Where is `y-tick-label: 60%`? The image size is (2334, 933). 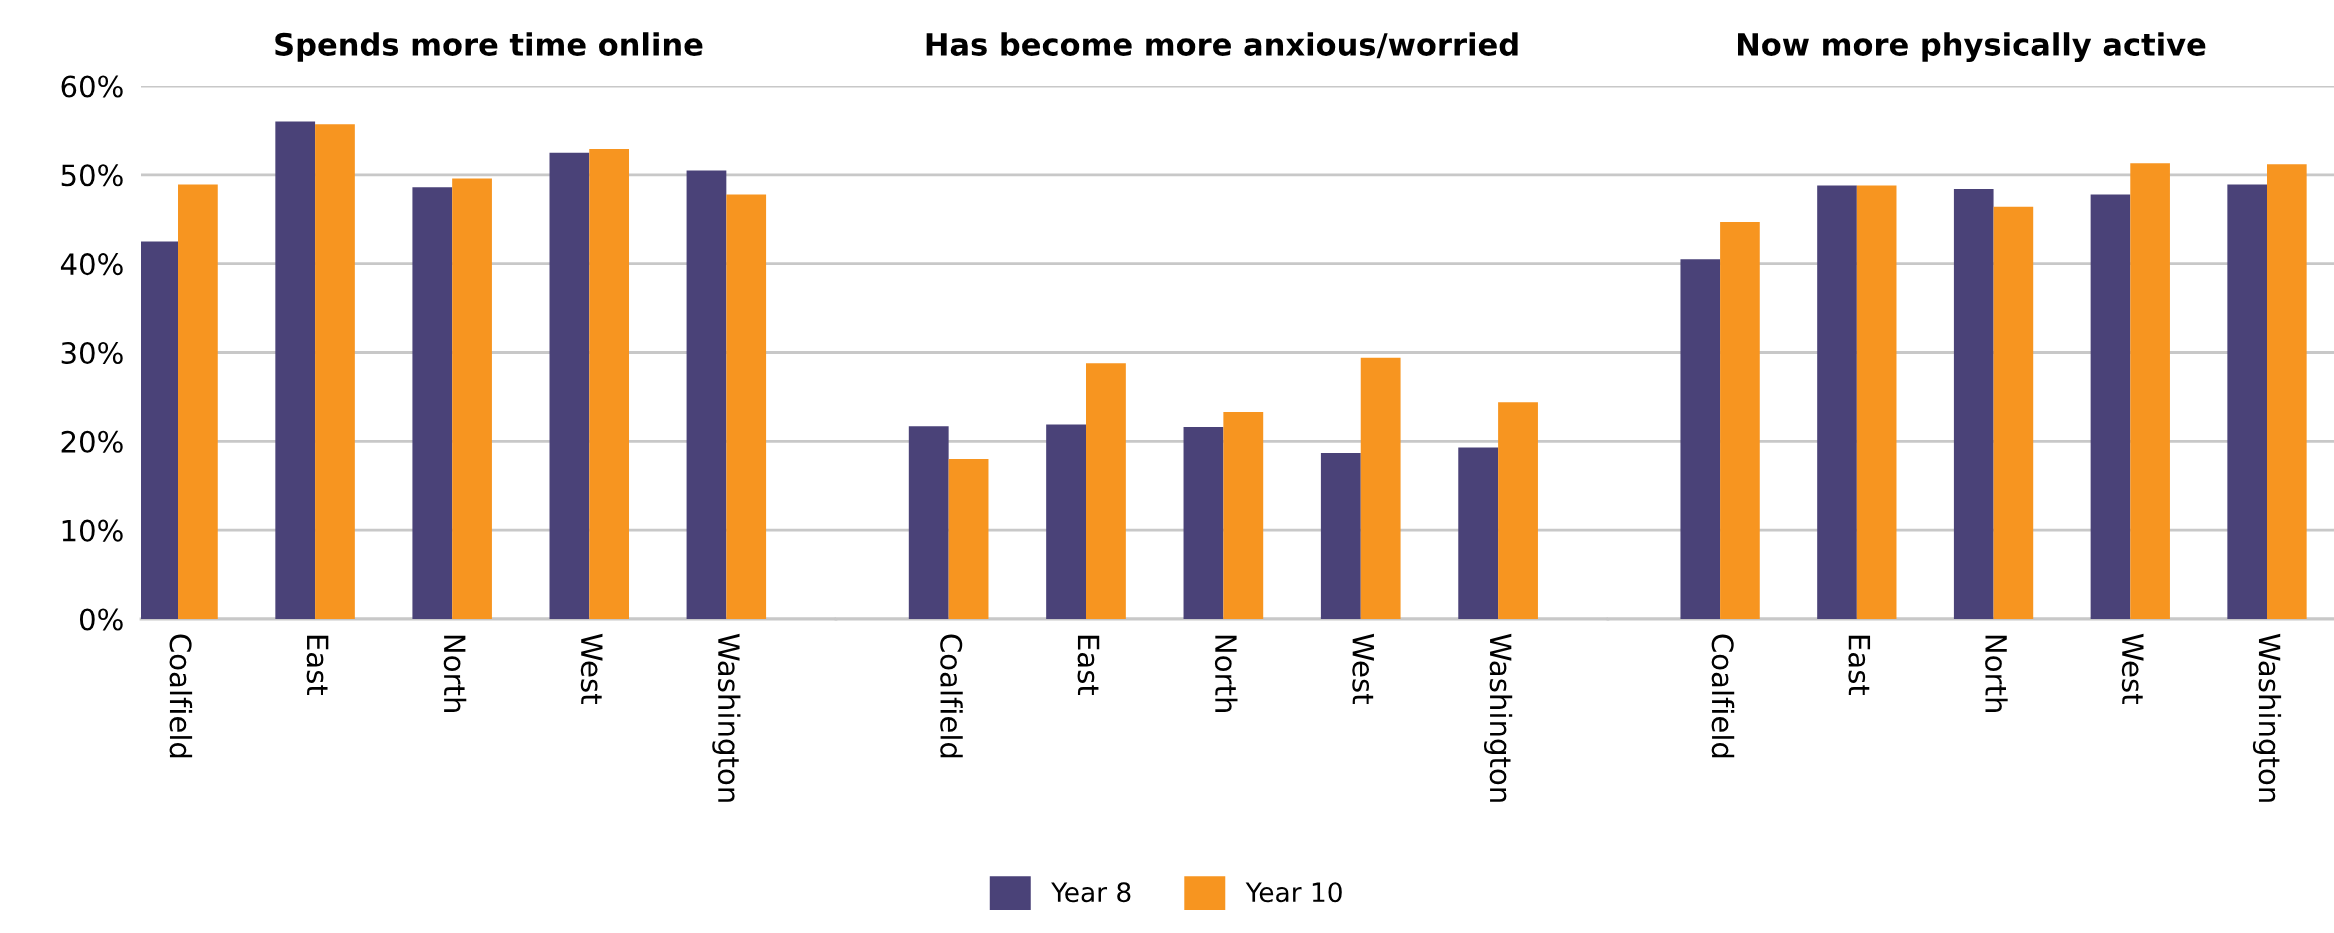 y-tick-label: 60% is located at coordinates (92, 86).